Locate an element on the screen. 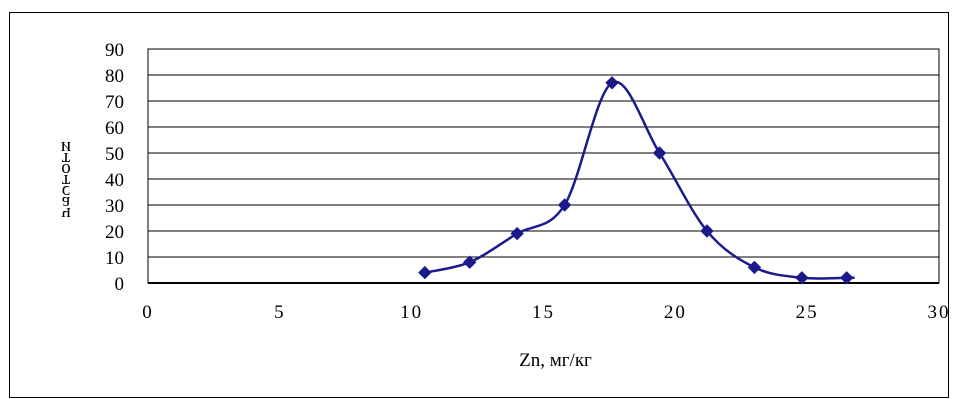 The width and height of the screenshot is (960, 399). x-tick-labels: 0 5 10 15 20 25 30 is located at coordinates (546, 312).